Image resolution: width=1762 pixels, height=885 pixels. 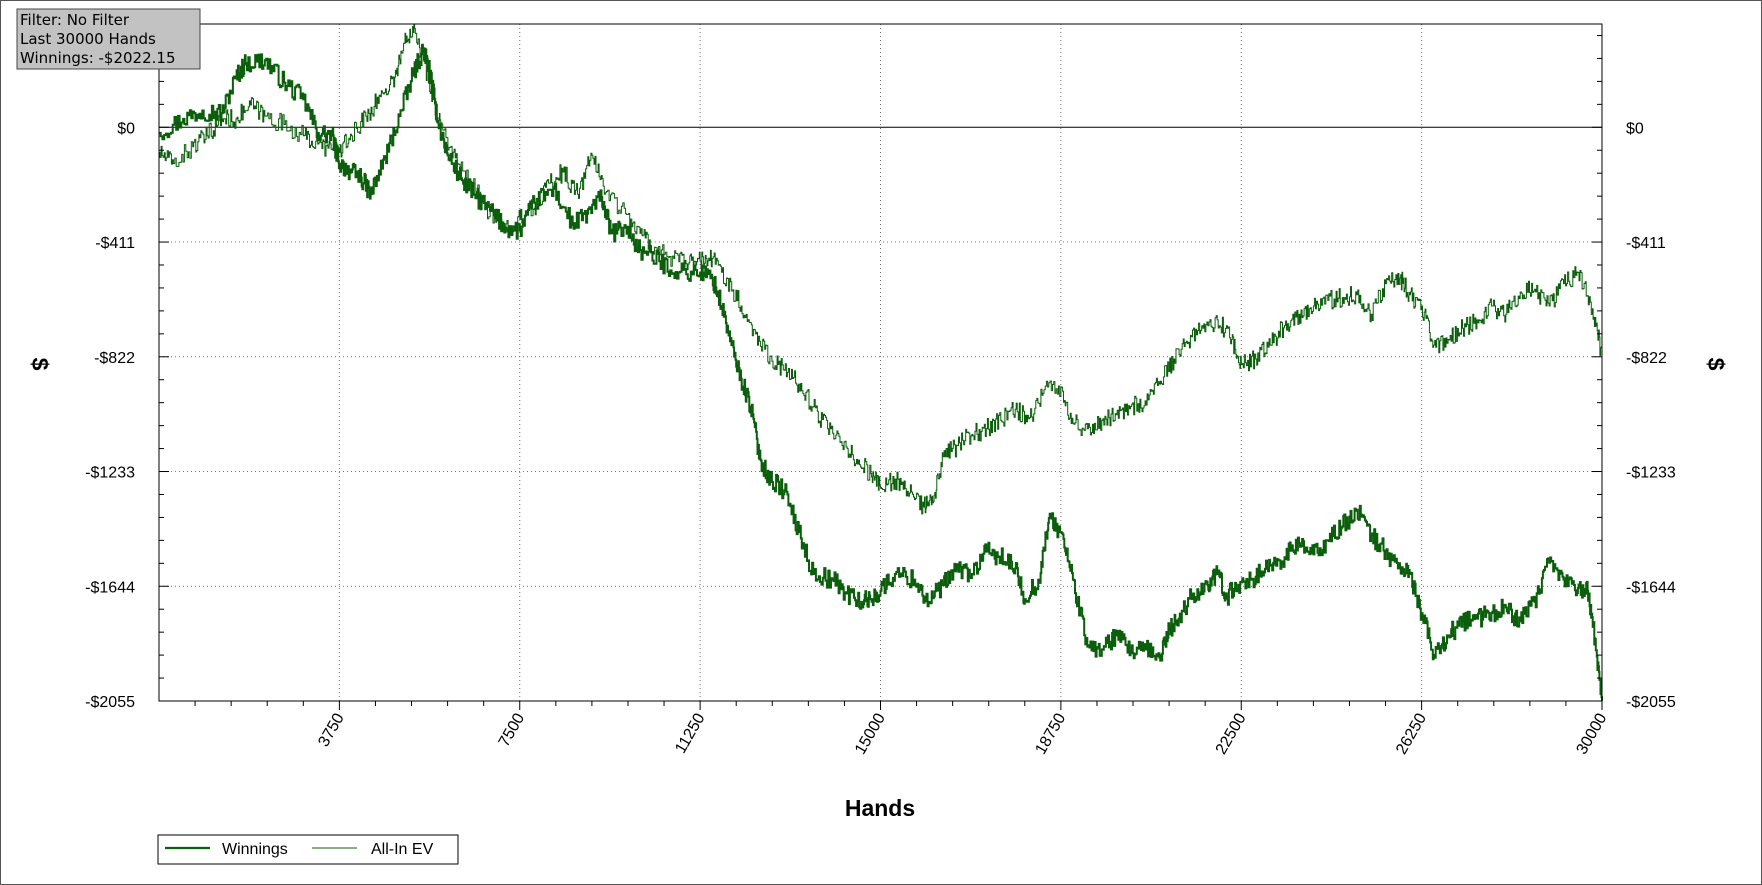 I want to click on y-tick-label-left: -$411, so click(x=115, y=243).